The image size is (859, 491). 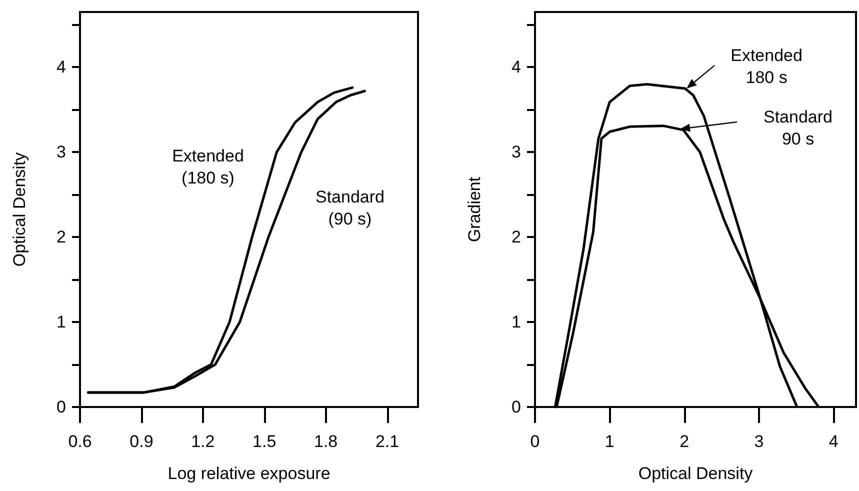 I want to click on x-tick-label: 1, so click(x=609, y=441).